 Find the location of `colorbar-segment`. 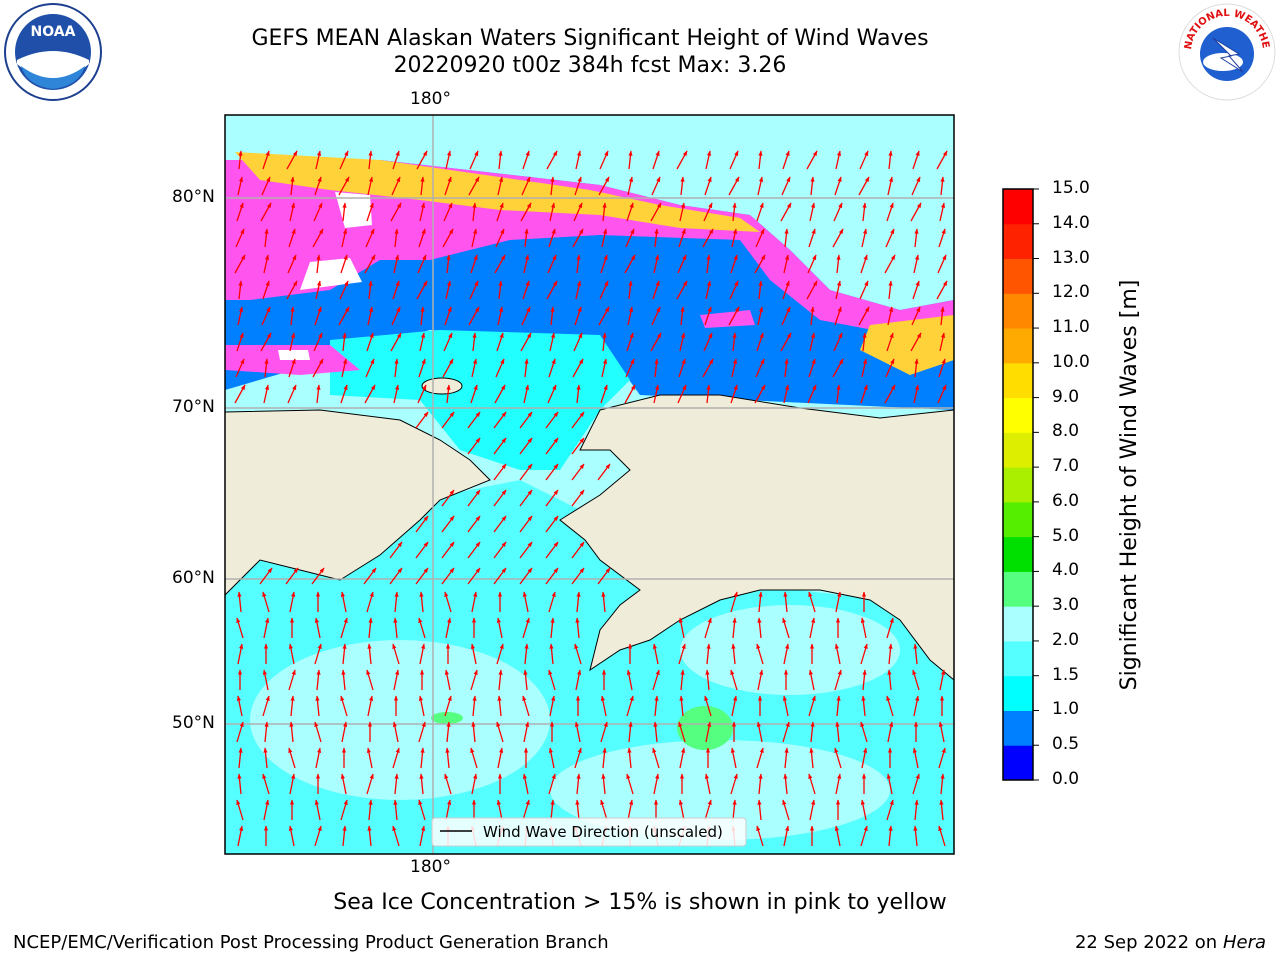

colorbar-segment is located at coordinates (1018, 624).